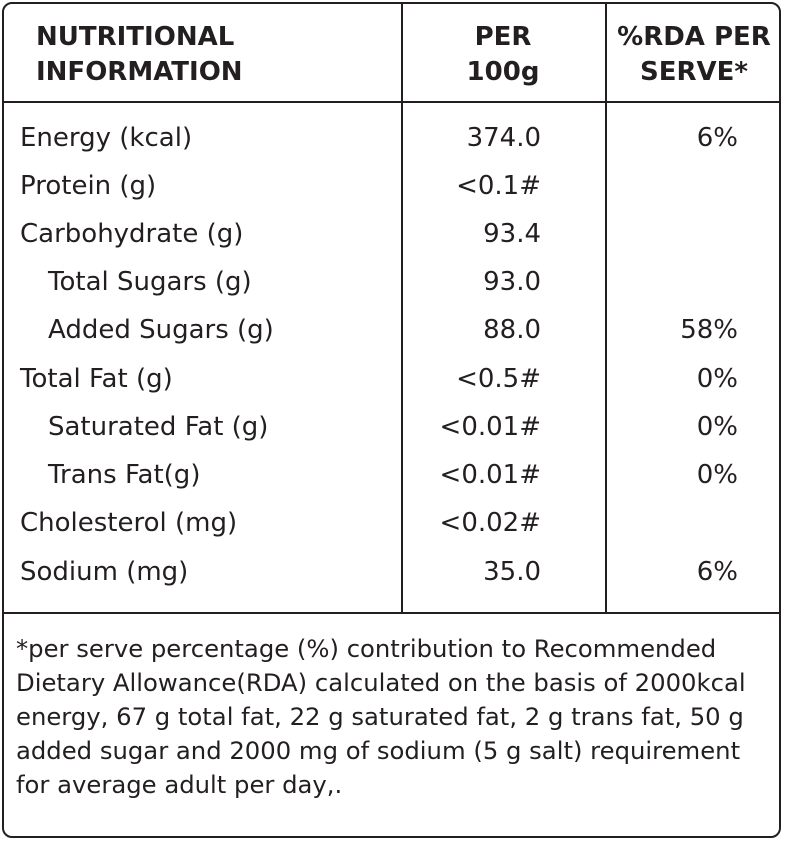 This screenshot has width=787, height=843. I want to click on nutrient-row-total-sugars: Total Sugars (g) 93.0, so click(391, 282).